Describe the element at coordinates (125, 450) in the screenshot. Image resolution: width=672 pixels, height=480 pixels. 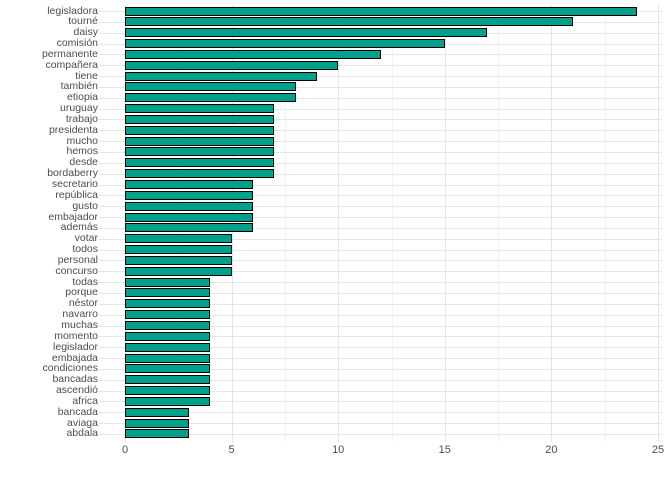
I see `x-axis-tick-label: 0` at that location.